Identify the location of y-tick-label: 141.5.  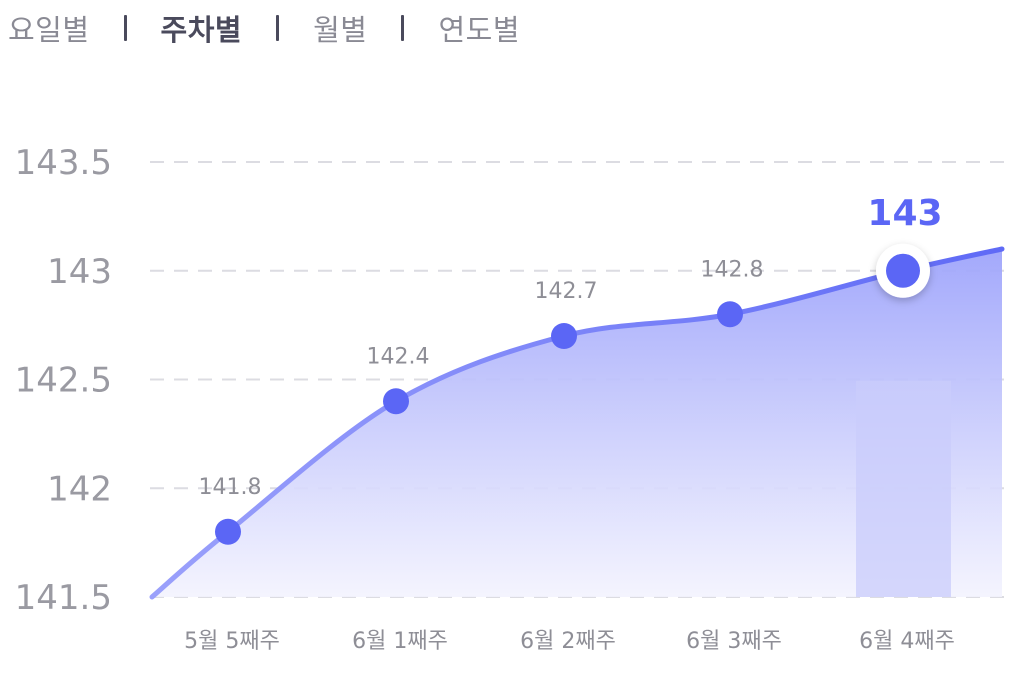
(63, 598).